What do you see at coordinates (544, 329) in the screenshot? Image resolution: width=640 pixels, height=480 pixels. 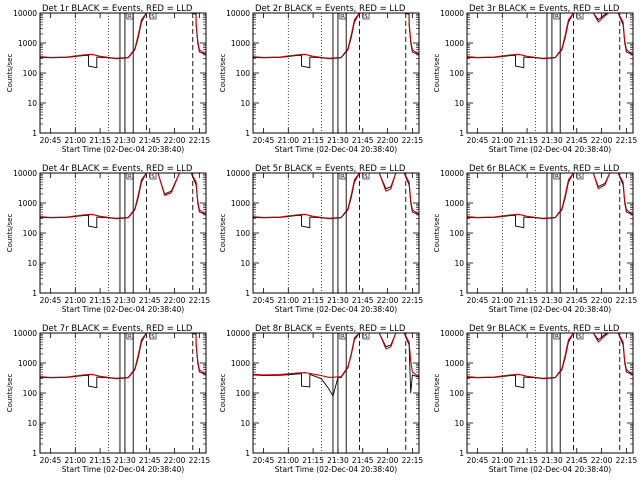 I see `panel-title: Det 9r BLACK = Events, RED = LLD` at bounding box center [544, 329].